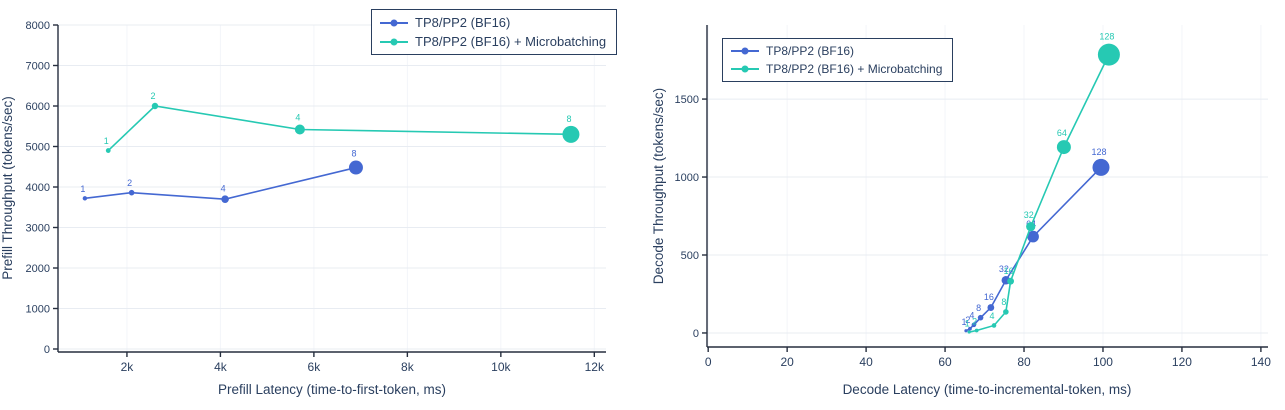 The height and width of the screenshot is (410, 1285). Describe the element at coordinates (1024, 362) in the screenshot. I see `x-tick-label: 80` at that location.